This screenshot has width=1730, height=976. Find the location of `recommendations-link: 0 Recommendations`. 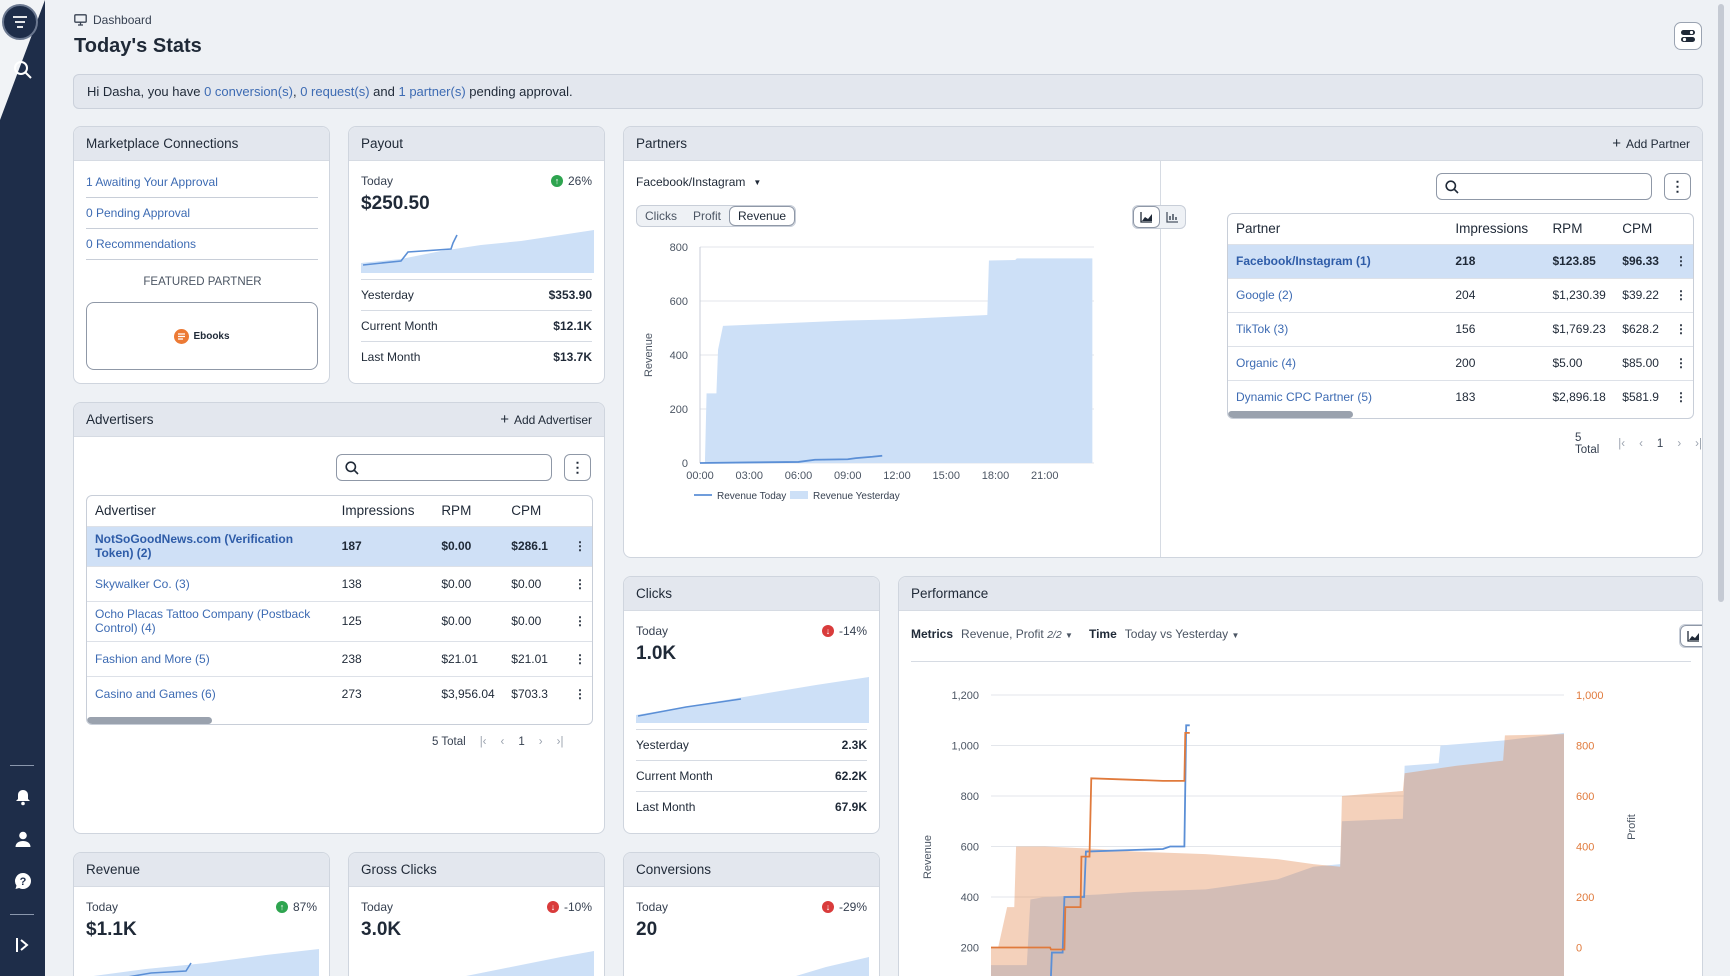

recommendations-link: 0 Recommendations is located at coordinates (202, 244).